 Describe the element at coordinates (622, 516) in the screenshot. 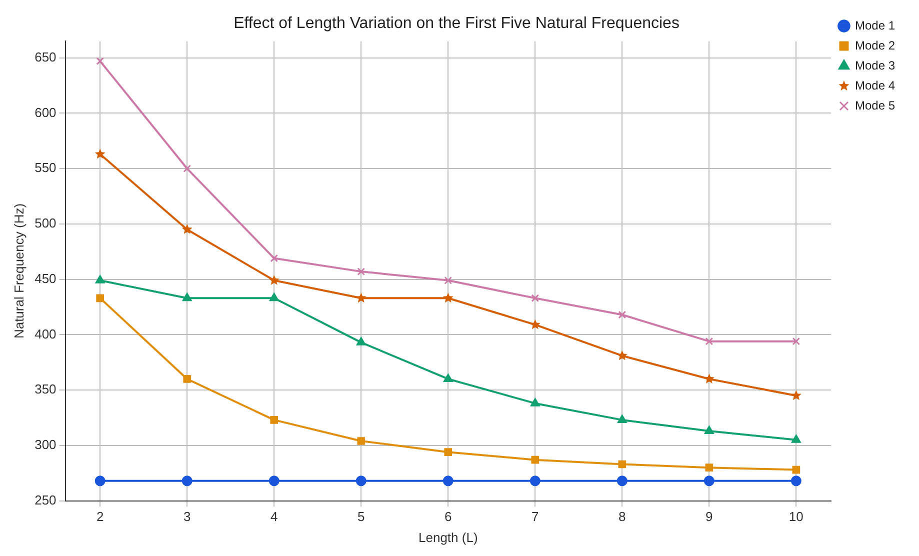

I see `x-tick-label: 8` at that location.